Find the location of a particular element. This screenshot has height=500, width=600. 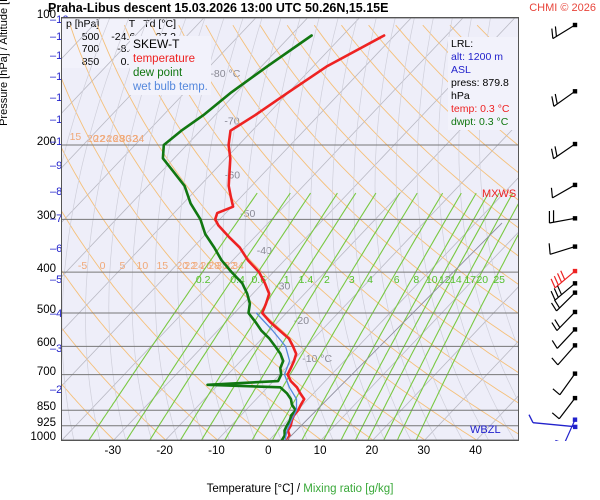

temperature-tick: -10 is located at coordinates (216, 451).